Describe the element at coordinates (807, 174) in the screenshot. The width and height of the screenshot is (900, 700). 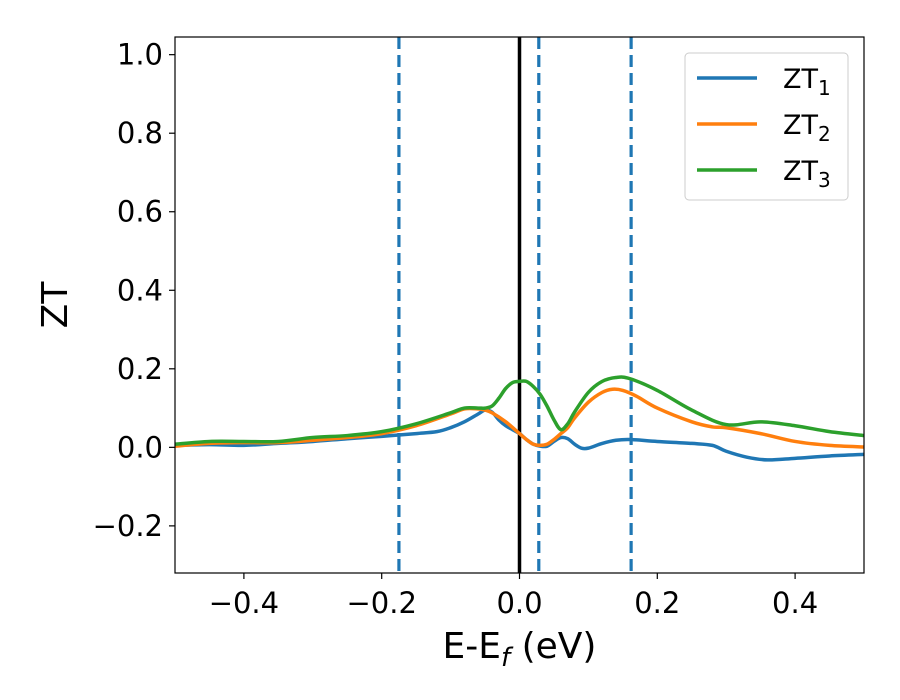
I see `legend-label: ZT3` at that location.